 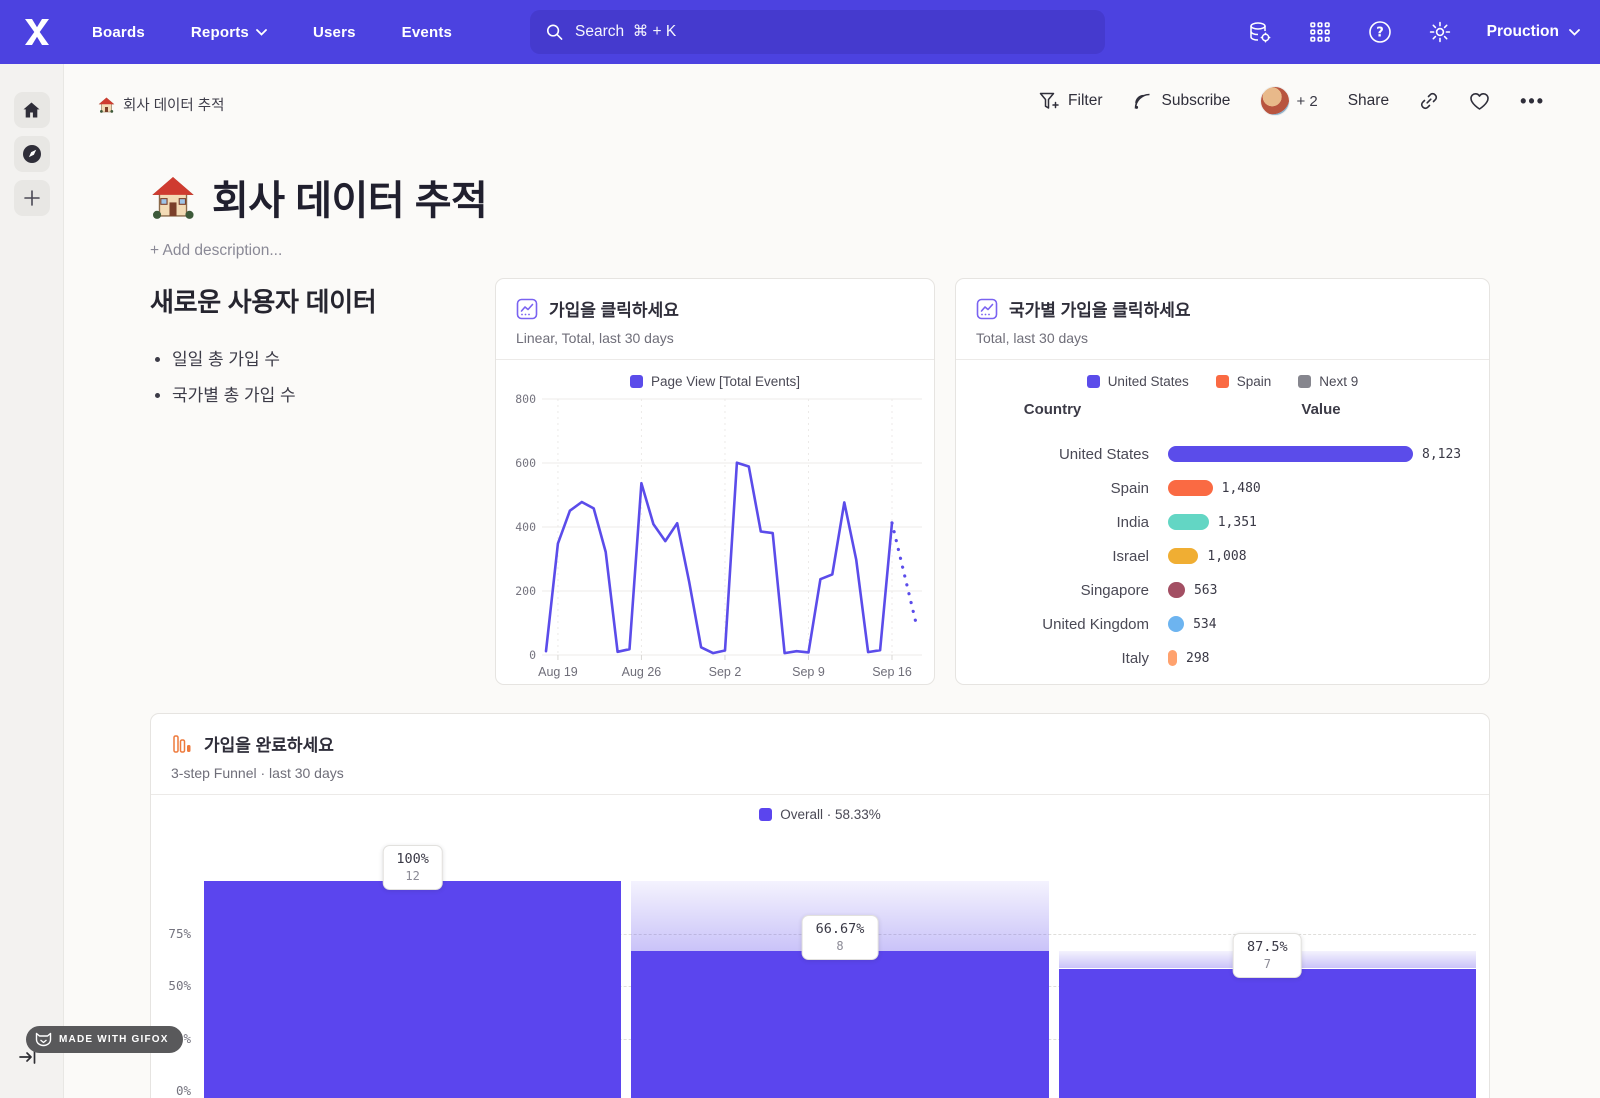 What do you see at coordinates (183, 1090) in the screenshot?
I see `funnel-y-tick: 0%` at bounding box center [183, 1090].